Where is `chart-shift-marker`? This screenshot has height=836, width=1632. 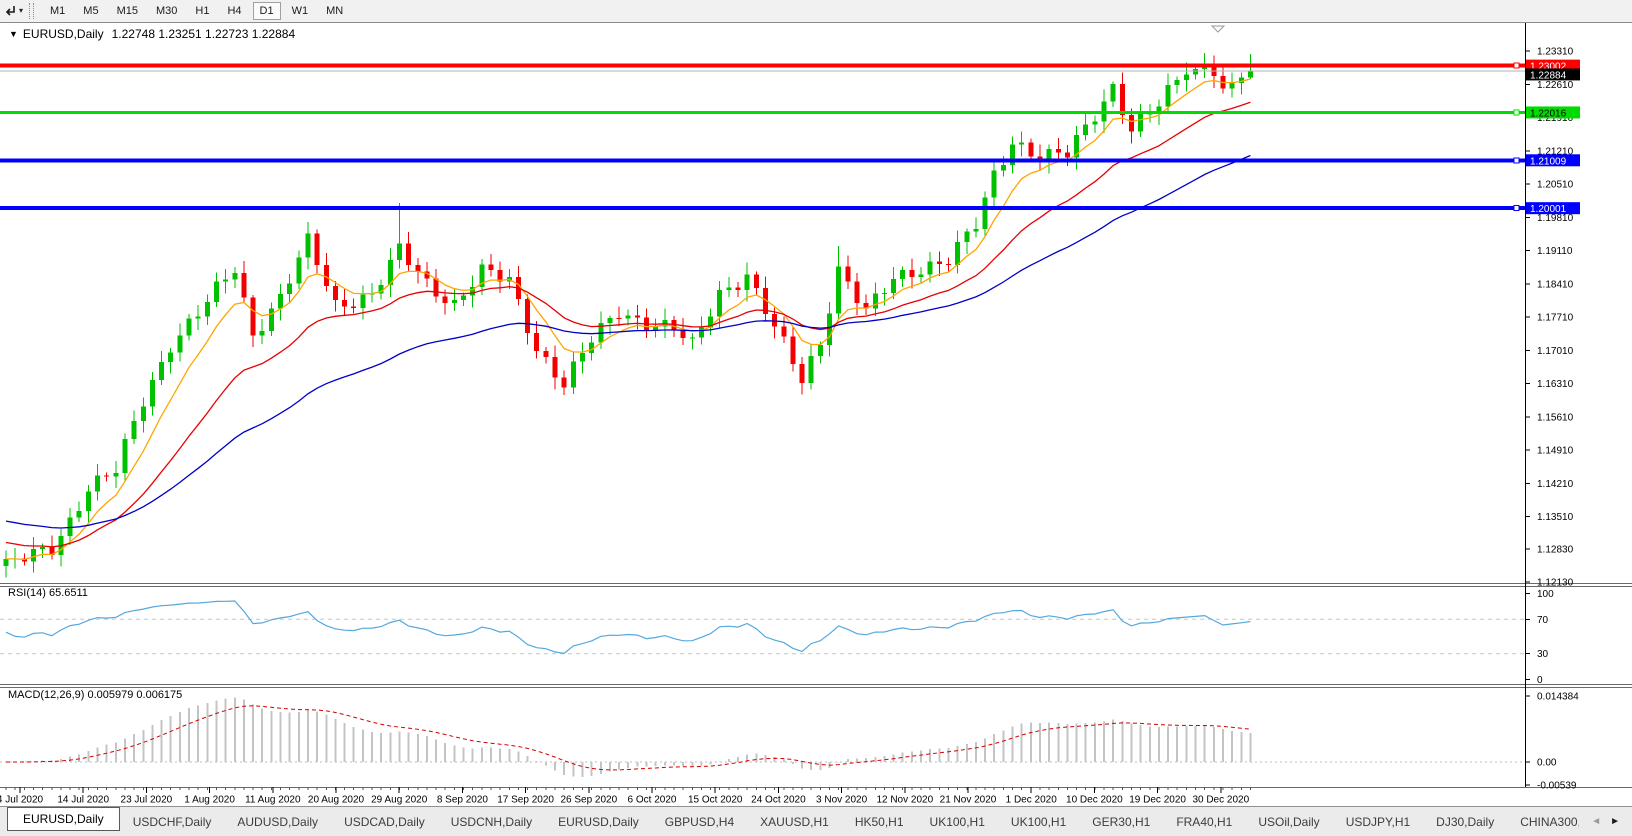 chart-shift-marker is located at coordinates (1218, 29).